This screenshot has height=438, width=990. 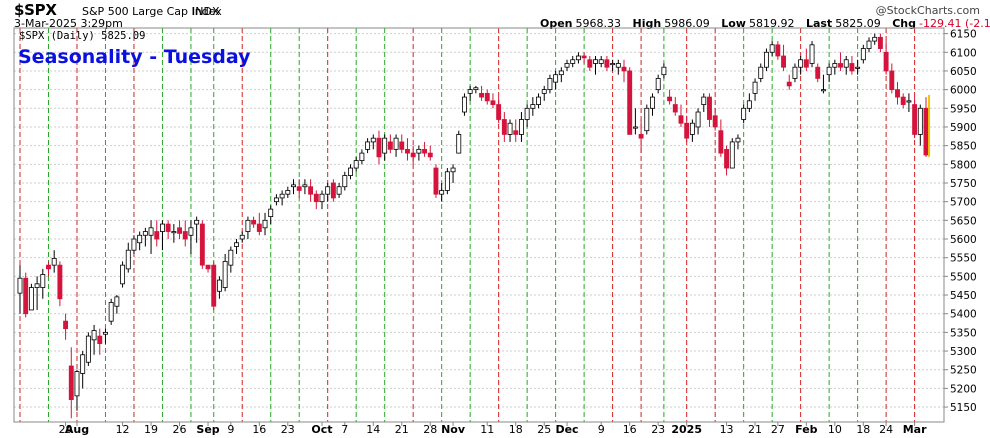 I want to click on x-tick-label: 9, so click(x=230, y=429).